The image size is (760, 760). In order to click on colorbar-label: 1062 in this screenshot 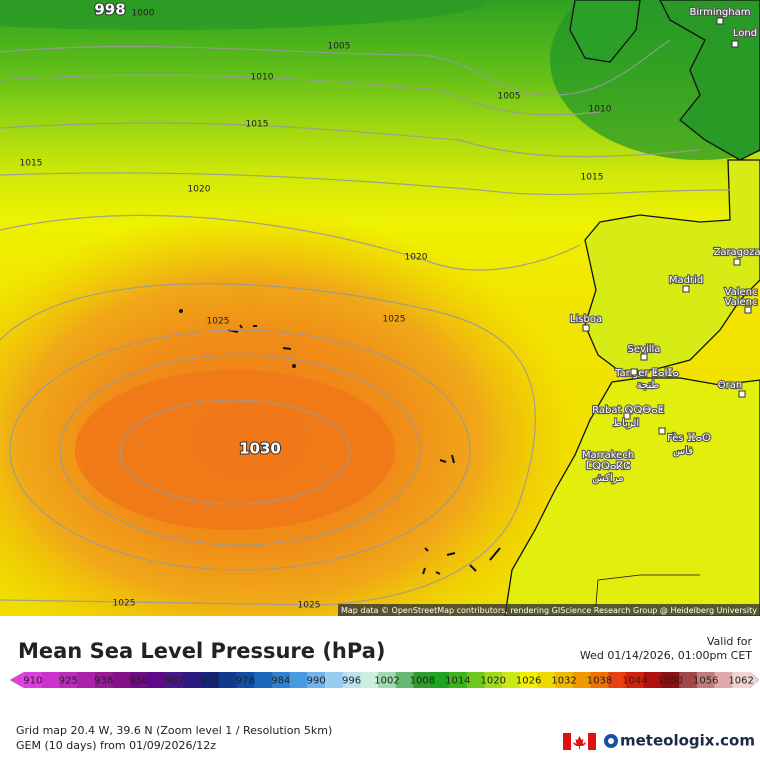, I will do `click(740, 681)`.